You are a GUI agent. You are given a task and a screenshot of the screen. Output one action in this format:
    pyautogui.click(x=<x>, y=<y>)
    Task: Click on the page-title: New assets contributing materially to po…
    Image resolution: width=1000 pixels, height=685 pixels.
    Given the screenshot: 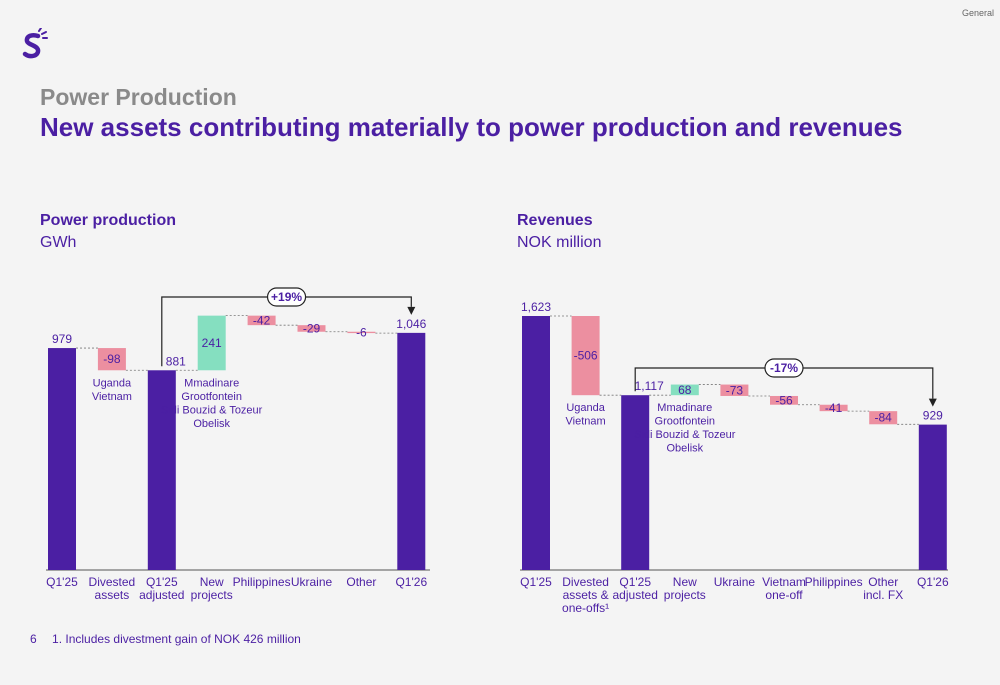 What is the action you would take?
    pyautogui.click(x=471, y=127)
    